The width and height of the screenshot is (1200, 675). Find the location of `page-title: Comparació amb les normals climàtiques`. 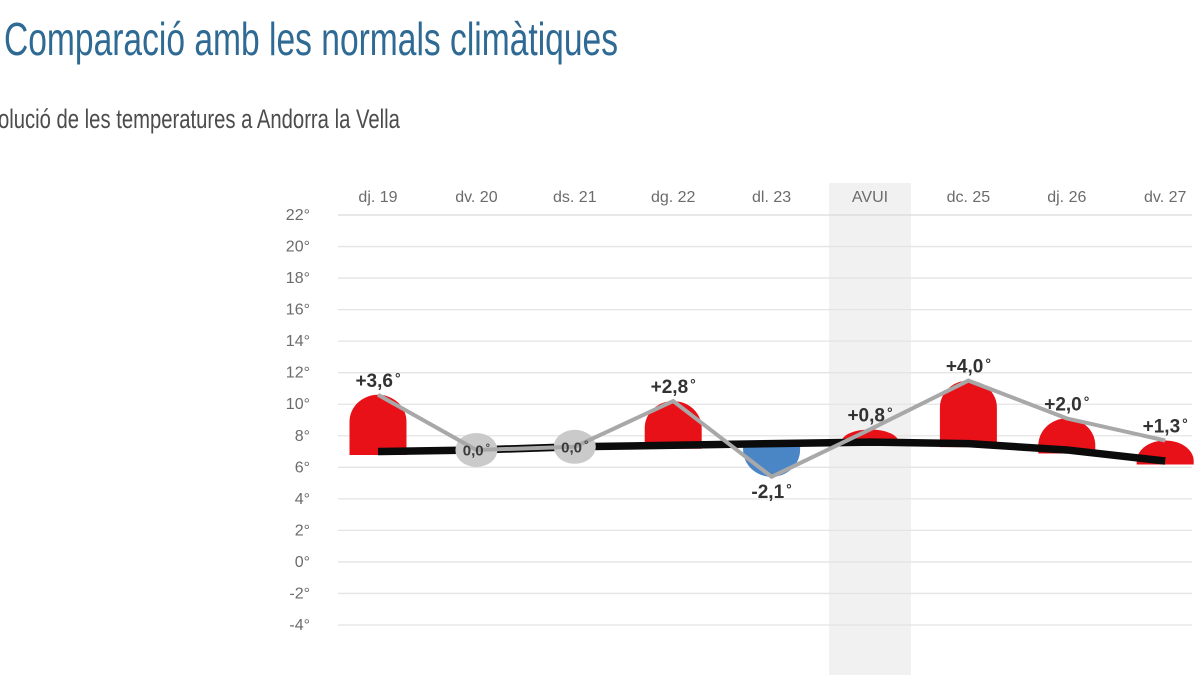

page-title: Comparació amb les normals climàtiques is located at coordinates (311, 39).